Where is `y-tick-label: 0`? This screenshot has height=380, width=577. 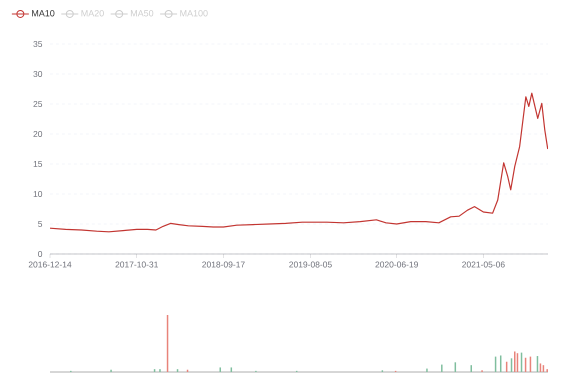
y-tick-label: 0 is located at coordinates (40, 254).